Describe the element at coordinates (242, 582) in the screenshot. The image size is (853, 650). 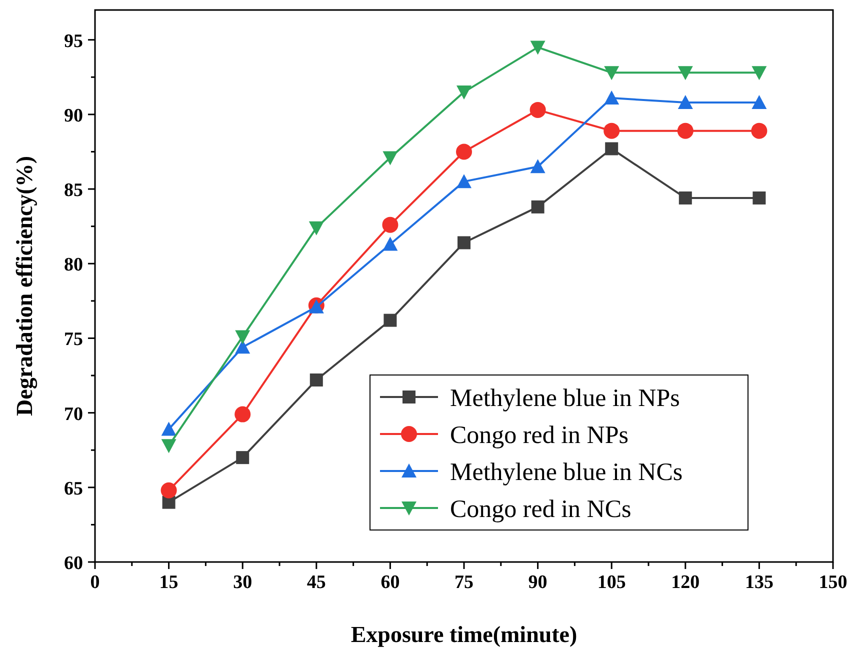
I see `x-tick-label: 30` at that location.